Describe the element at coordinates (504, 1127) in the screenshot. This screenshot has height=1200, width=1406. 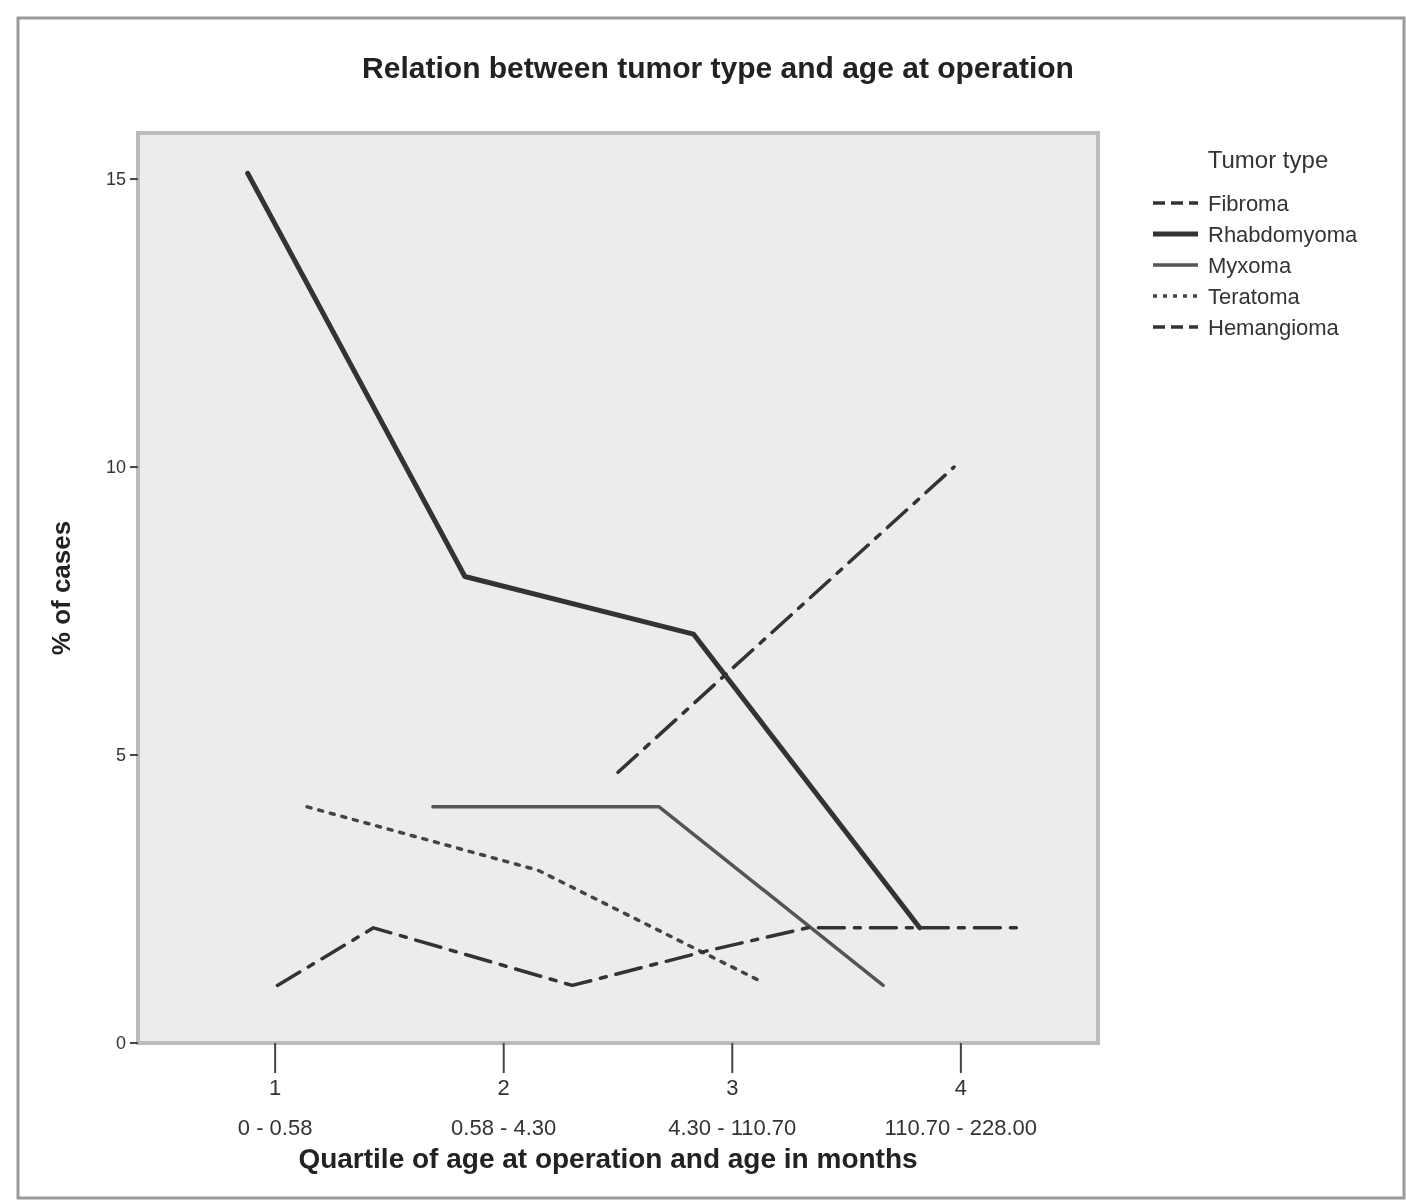
I see `text: 0.58 - 4.30` at that location.